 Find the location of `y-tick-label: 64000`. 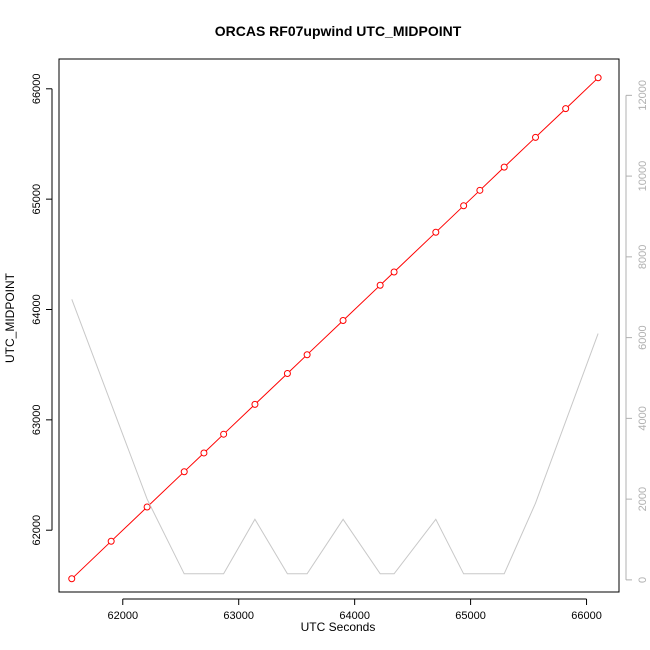

y-tick-label: 64000 is located at coordinates (37, 309).